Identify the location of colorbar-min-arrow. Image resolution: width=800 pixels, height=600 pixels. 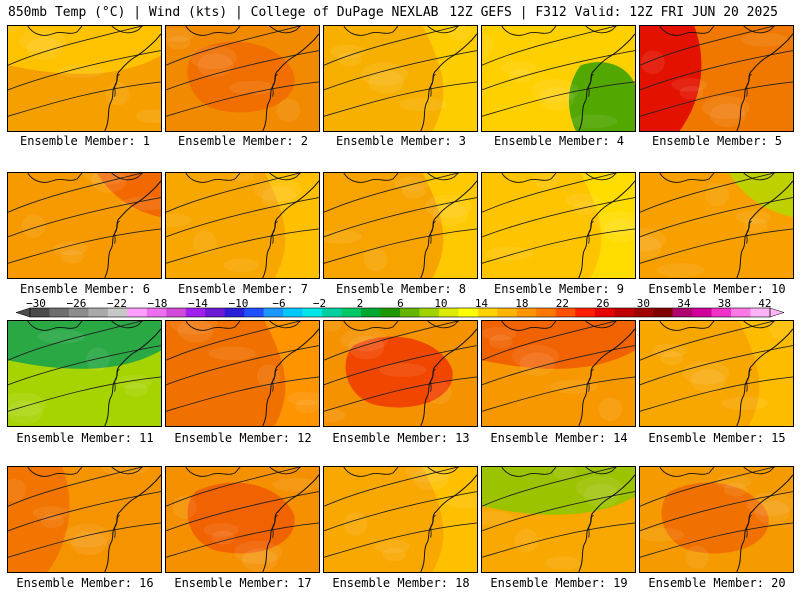
(23, 312).